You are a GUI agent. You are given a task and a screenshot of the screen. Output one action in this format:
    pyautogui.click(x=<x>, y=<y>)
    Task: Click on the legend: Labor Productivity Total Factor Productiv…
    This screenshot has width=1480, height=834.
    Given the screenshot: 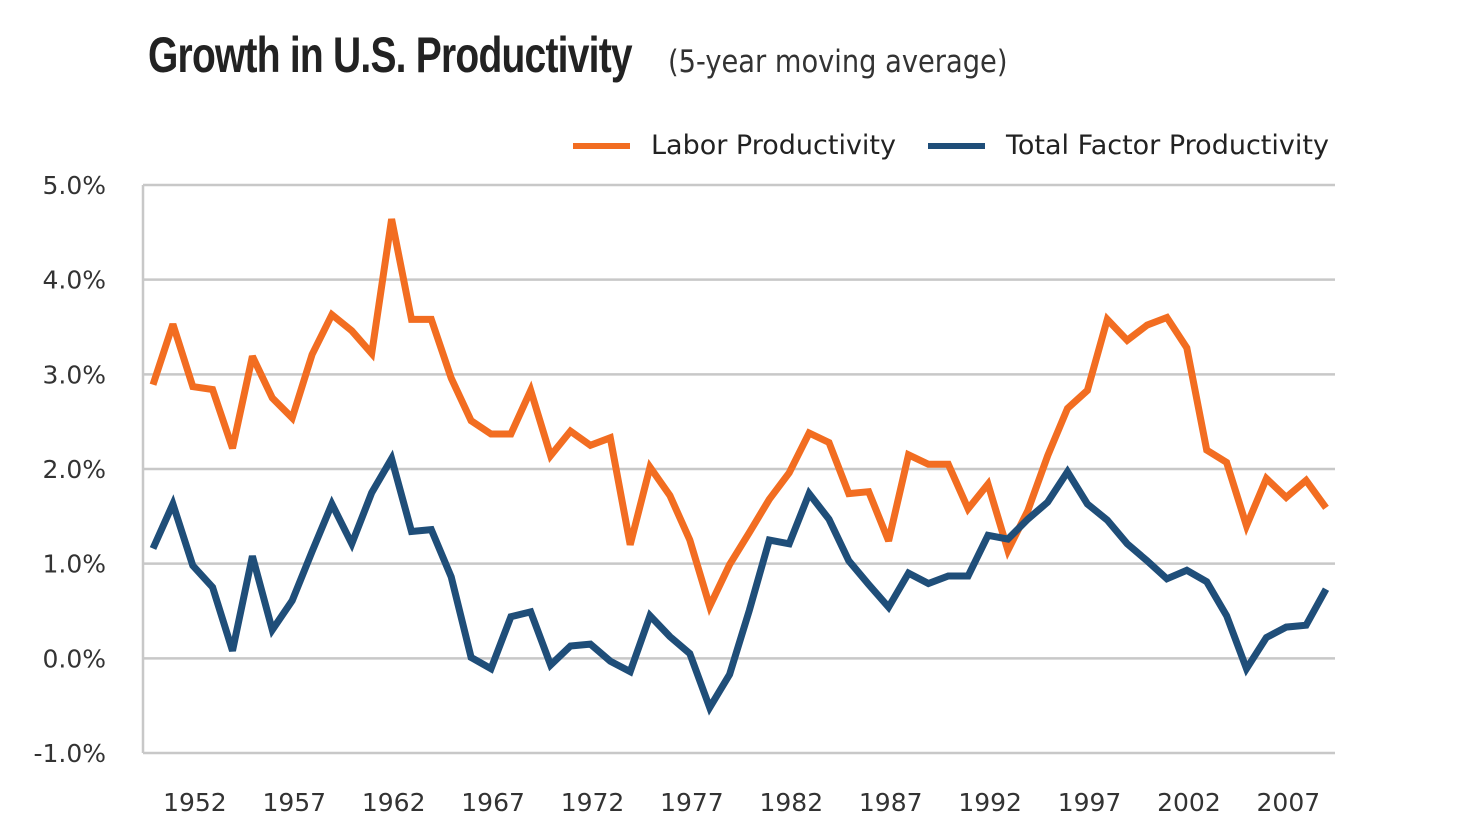 What is the action you would take?
    pyautogui.click(x=951, y=145)
    